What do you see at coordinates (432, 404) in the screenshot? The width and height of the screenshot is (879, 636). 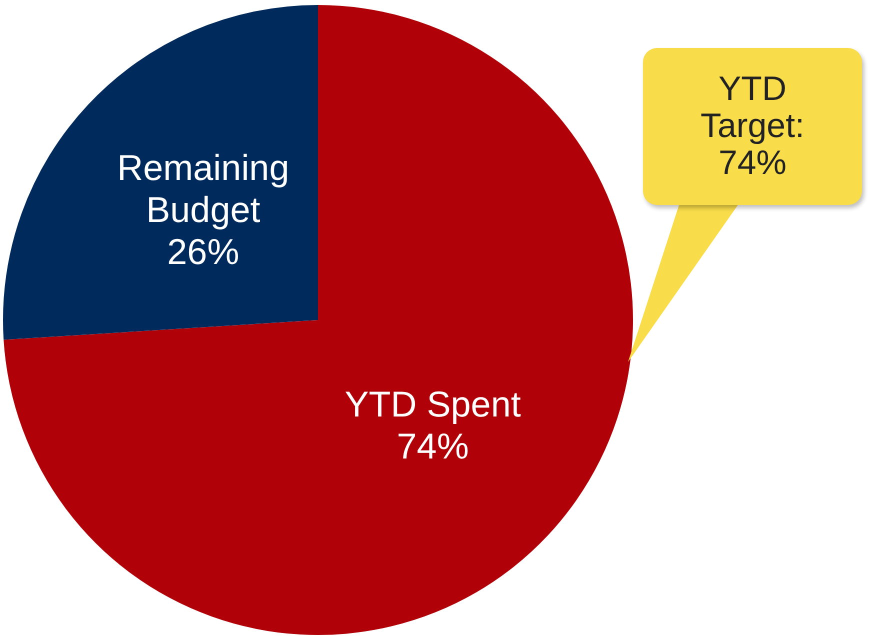 I see `slice-label: YTD Spent` at bounding box center [432, 404].